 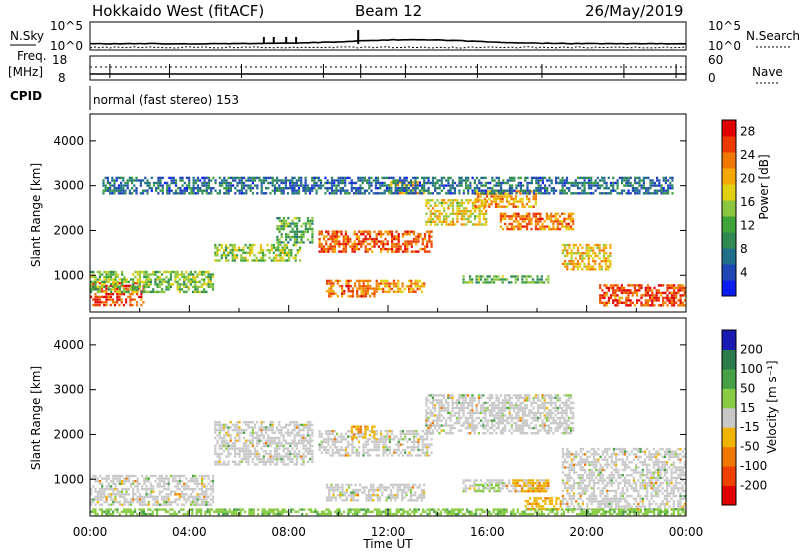 What do you see at coordinates (288, 532) in the screenshot?
I see `x-tick-label: 08:00` at bounding box center [288, 532].